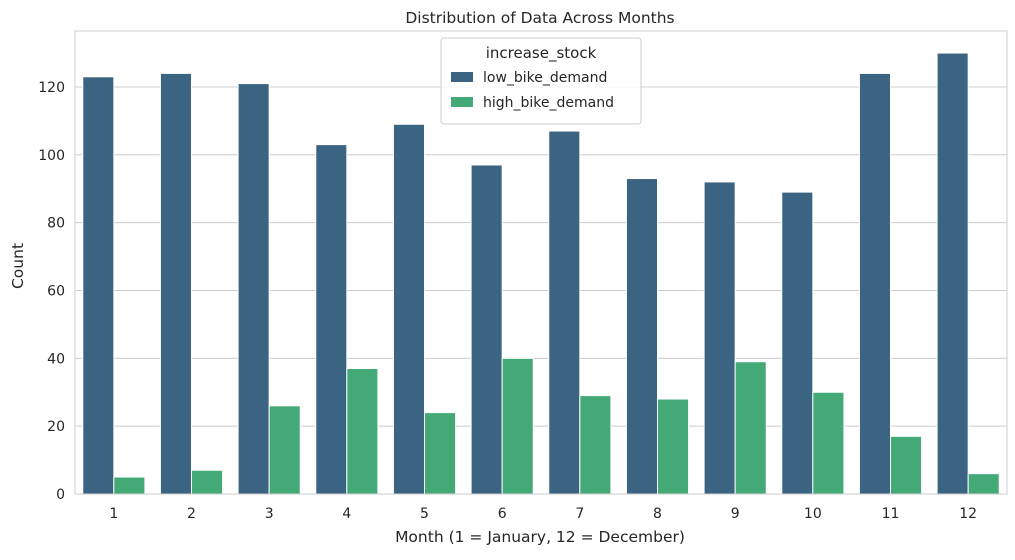 The image size is (1015, 560). What do you see at coordinates (346, 514) in the screenshot?
I see `x-tick-label: 4` at bounding box center [346, 514].